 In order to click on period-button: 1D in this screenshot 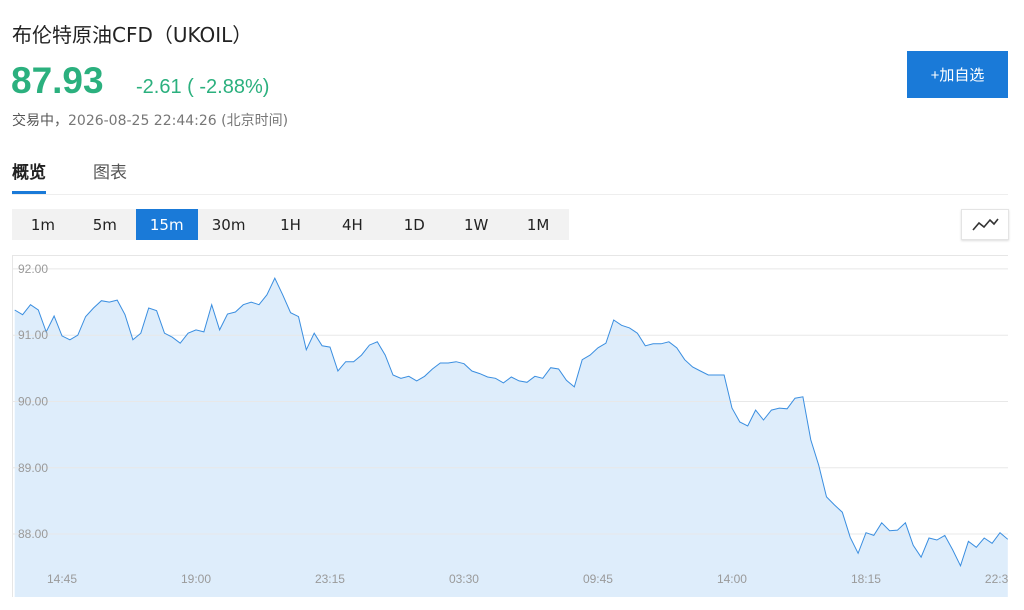, I will do `click(414, 224)`.